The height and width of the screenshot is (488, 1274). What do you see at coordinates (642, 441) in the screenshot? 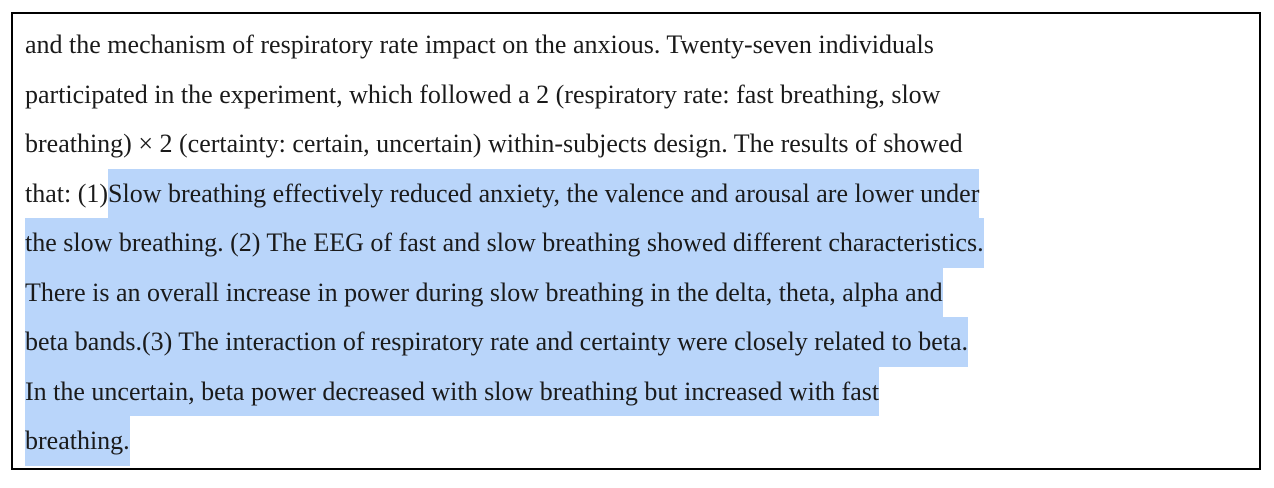
I see `text-line: breathing.` at bounding box center [642, 441].